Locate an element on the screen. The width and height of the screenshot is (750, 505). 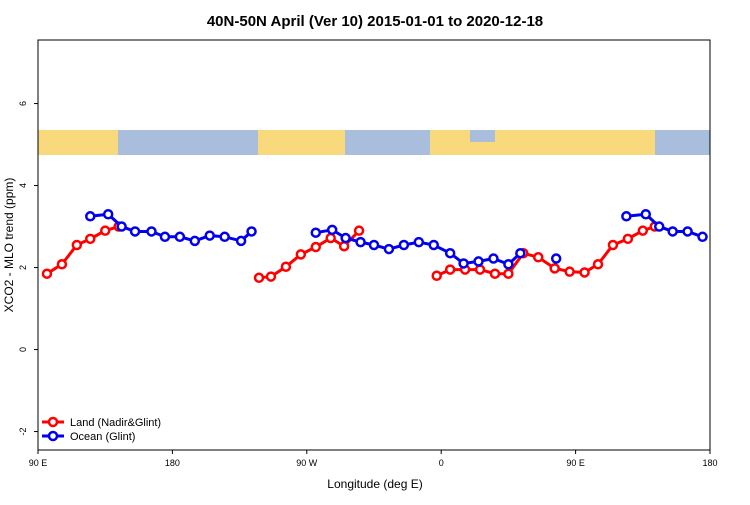
map-strip is located at coordinates (374, 142).